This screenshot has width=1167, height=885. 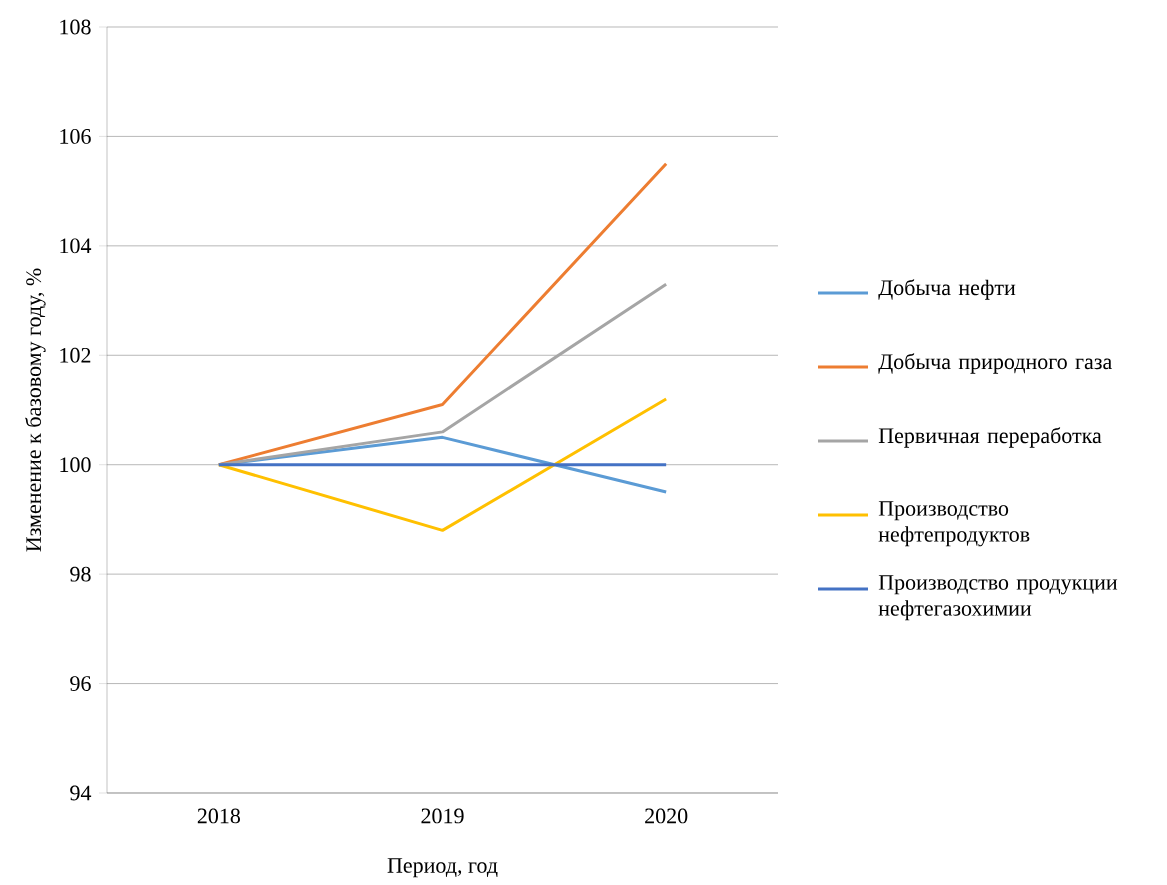 I want to click on x-tick-label: 2020, so click(x=666, y=816).